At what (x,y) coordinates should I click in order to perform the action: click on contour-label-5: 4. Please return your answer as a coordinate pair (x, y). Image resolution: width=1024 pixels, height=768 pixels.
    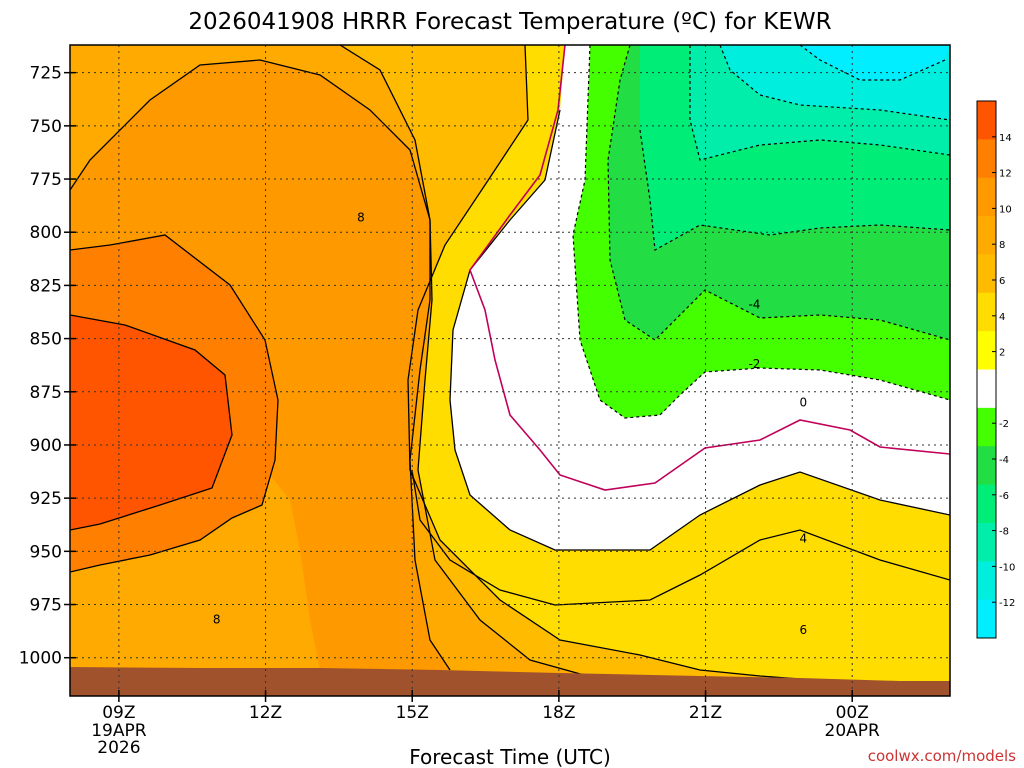
    Looking at the image, I should click on (804, 539).